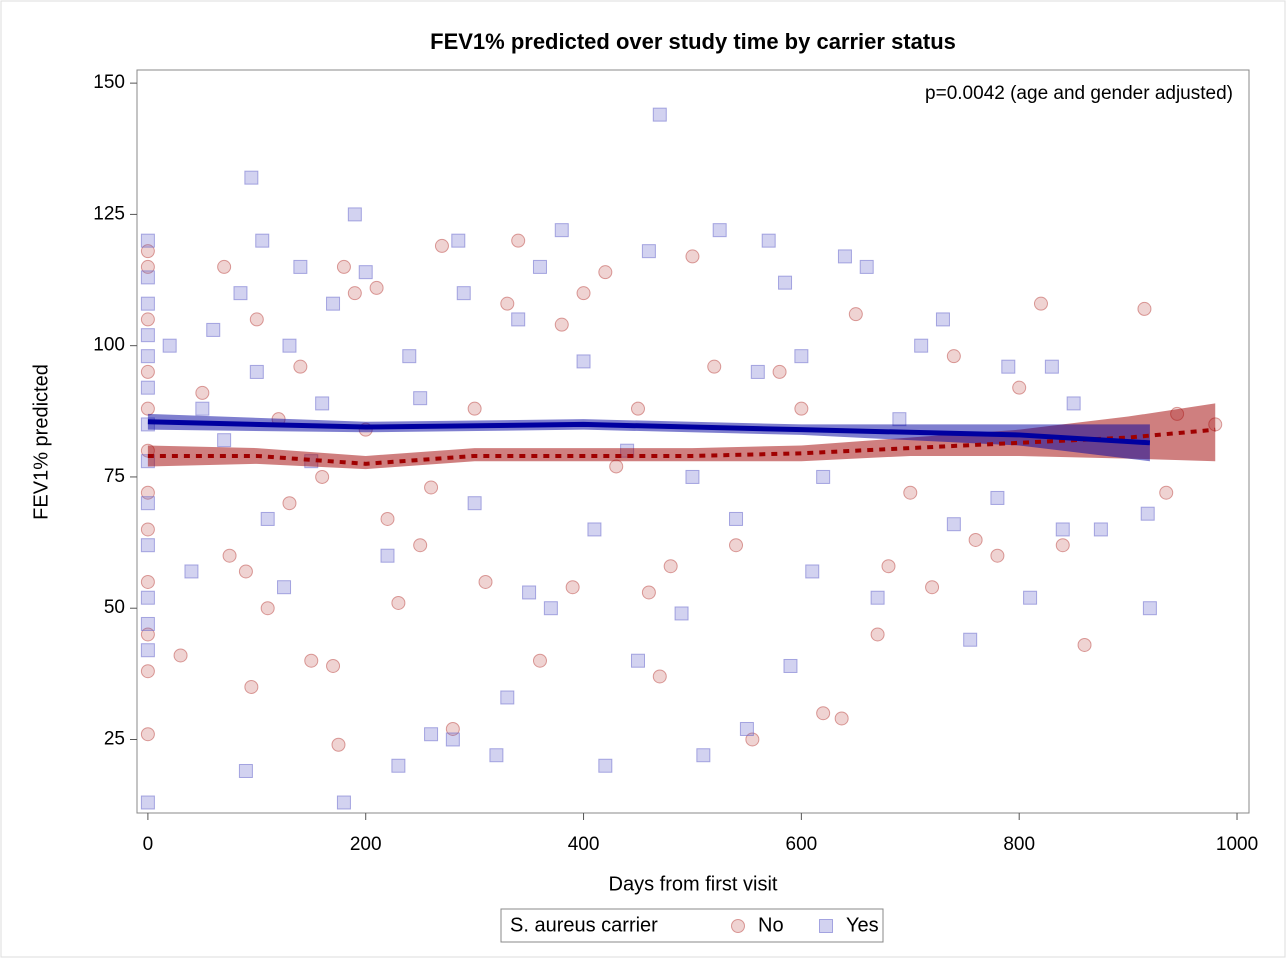 The image size is (1286, 958). I want to click on x-tick-label: 1000, so click(1237, 844).